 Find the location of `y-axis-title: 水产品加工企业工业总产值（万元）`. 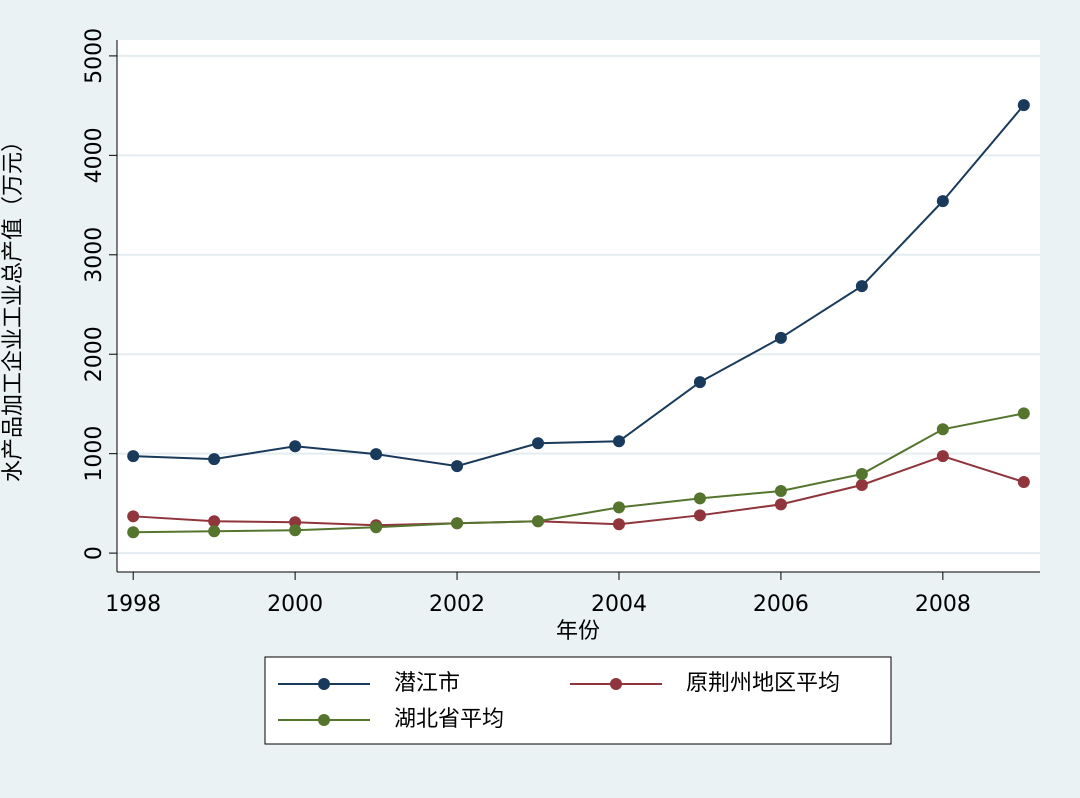

y-axis-title: 水产品加工企业工业总产值（万元） is located at coordinates (13, 306).